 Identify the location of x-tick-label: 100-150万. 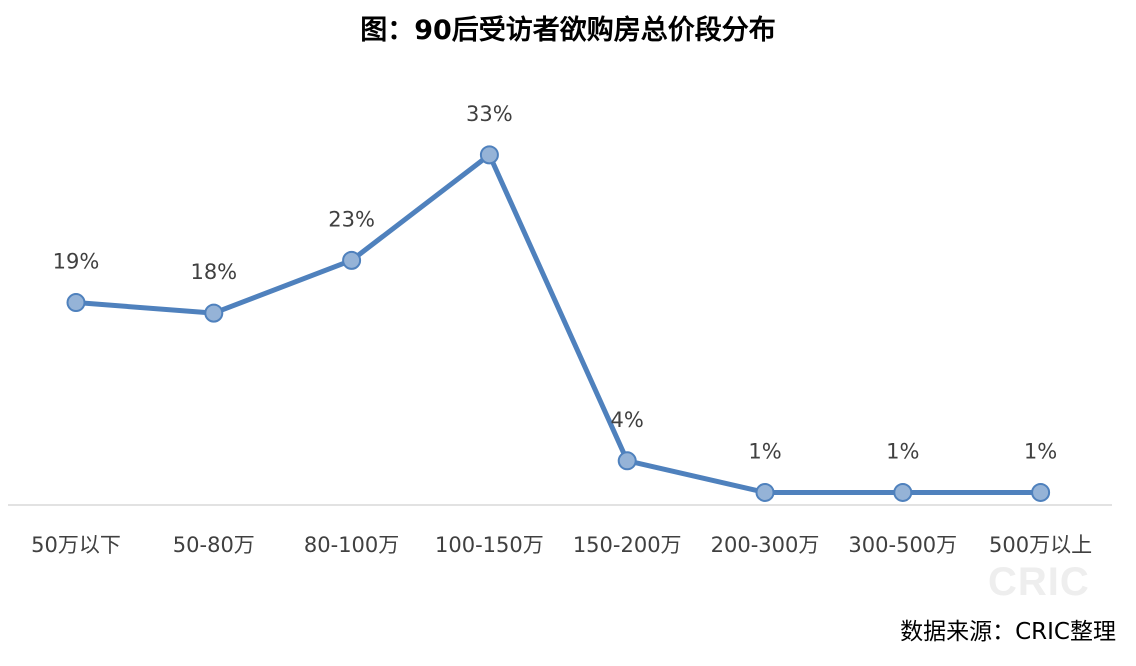
(489, 545).